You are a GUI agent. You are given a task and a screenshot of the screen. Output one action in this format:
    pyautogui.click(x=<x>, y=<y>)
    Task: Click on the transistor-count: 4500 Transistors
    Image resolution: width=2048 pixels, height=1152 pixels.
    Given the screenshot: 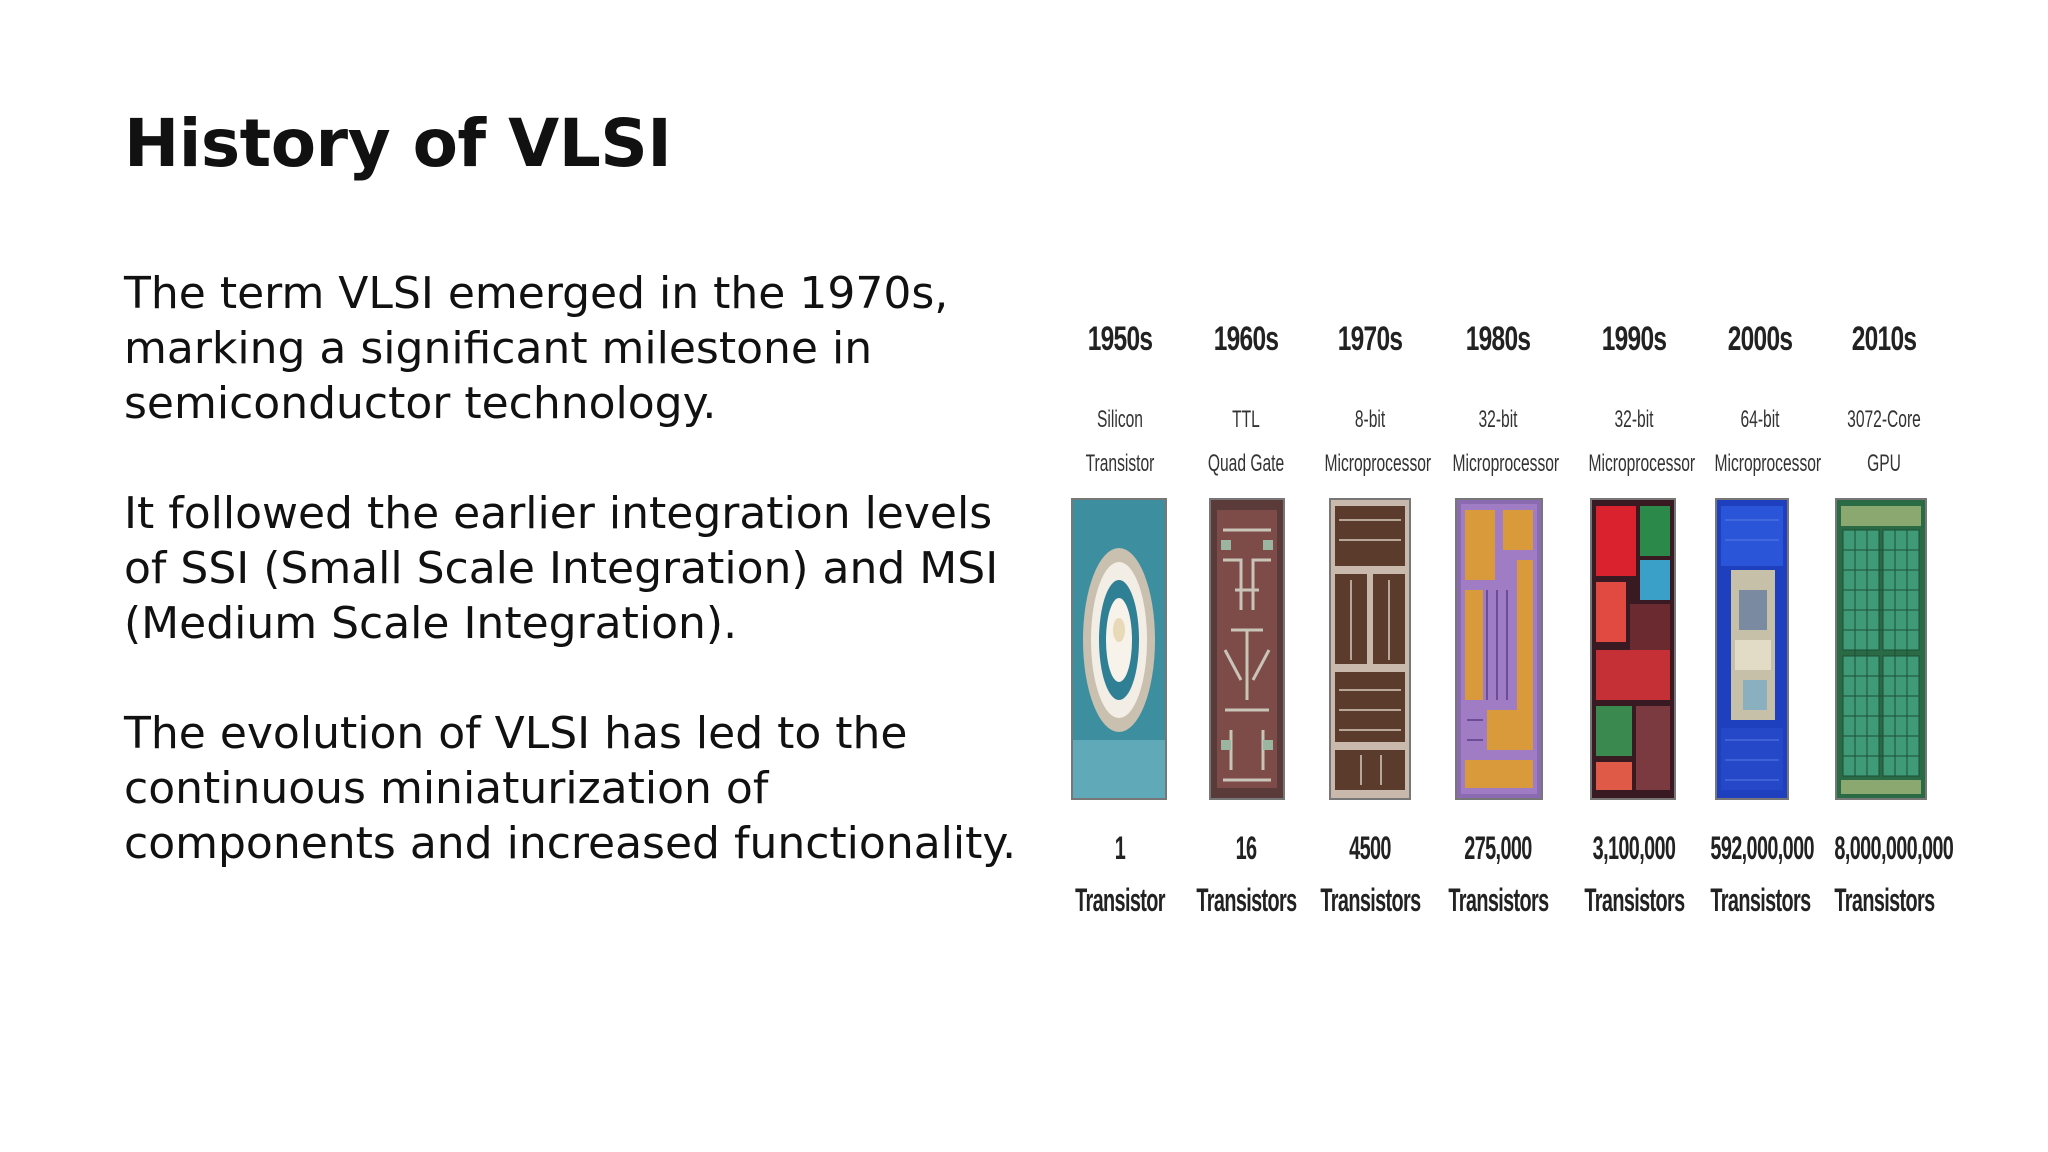 What is the action you would take?
    pyautogui.click(x=1370, y=874)
    